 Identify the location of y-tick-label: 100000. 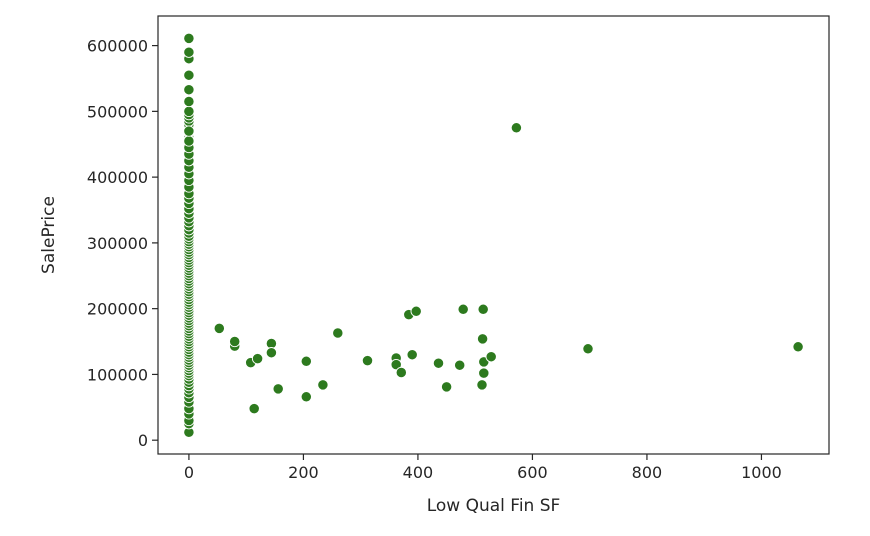
(117, 374).